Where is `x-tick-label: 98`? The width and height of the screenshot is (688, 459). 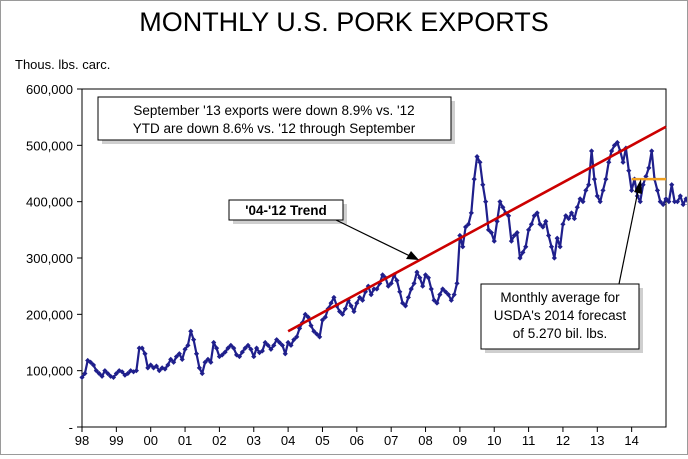 x-tick-label: 98 is located at coordinates (82, 440).